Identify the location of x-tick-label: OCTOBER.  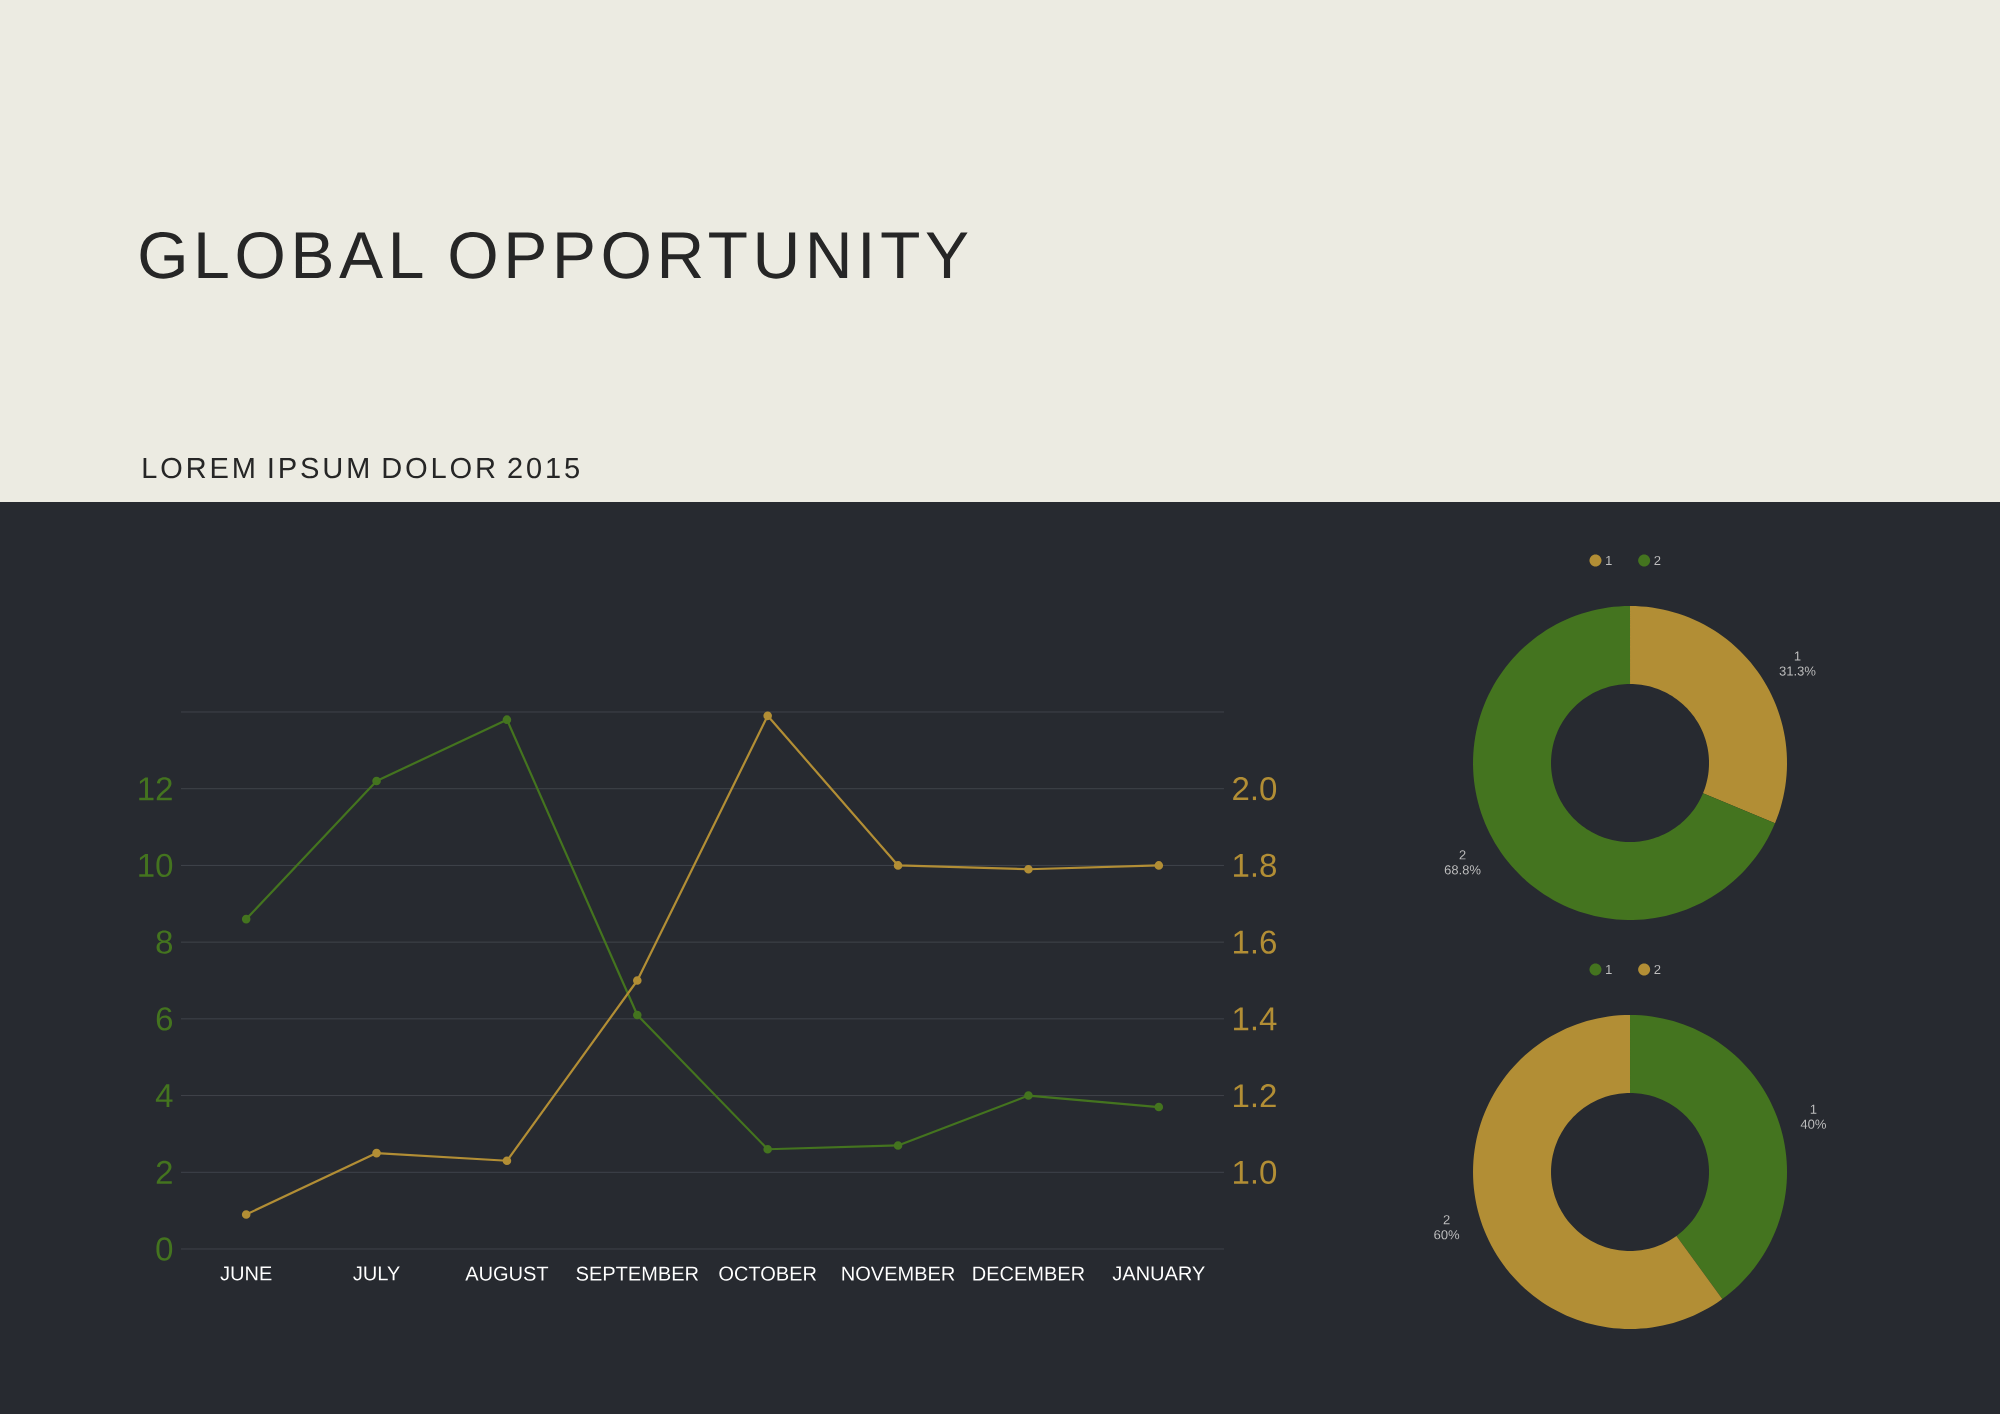
(768, 1273).